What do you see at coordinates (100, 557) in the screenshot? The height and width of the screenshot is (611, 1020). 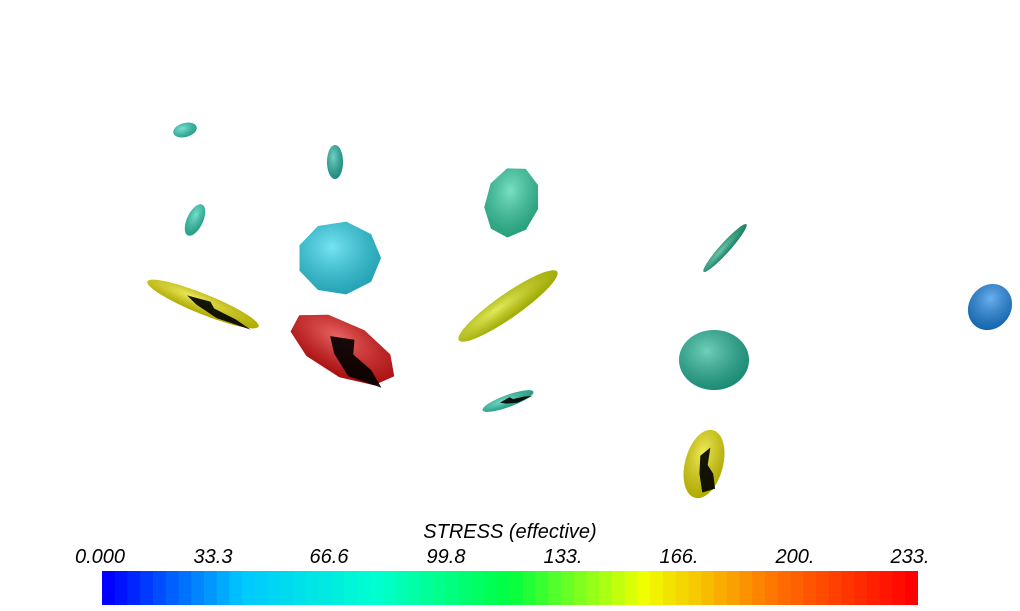 I see `legend-tick: 0.000` at bounding box center [100, 557].